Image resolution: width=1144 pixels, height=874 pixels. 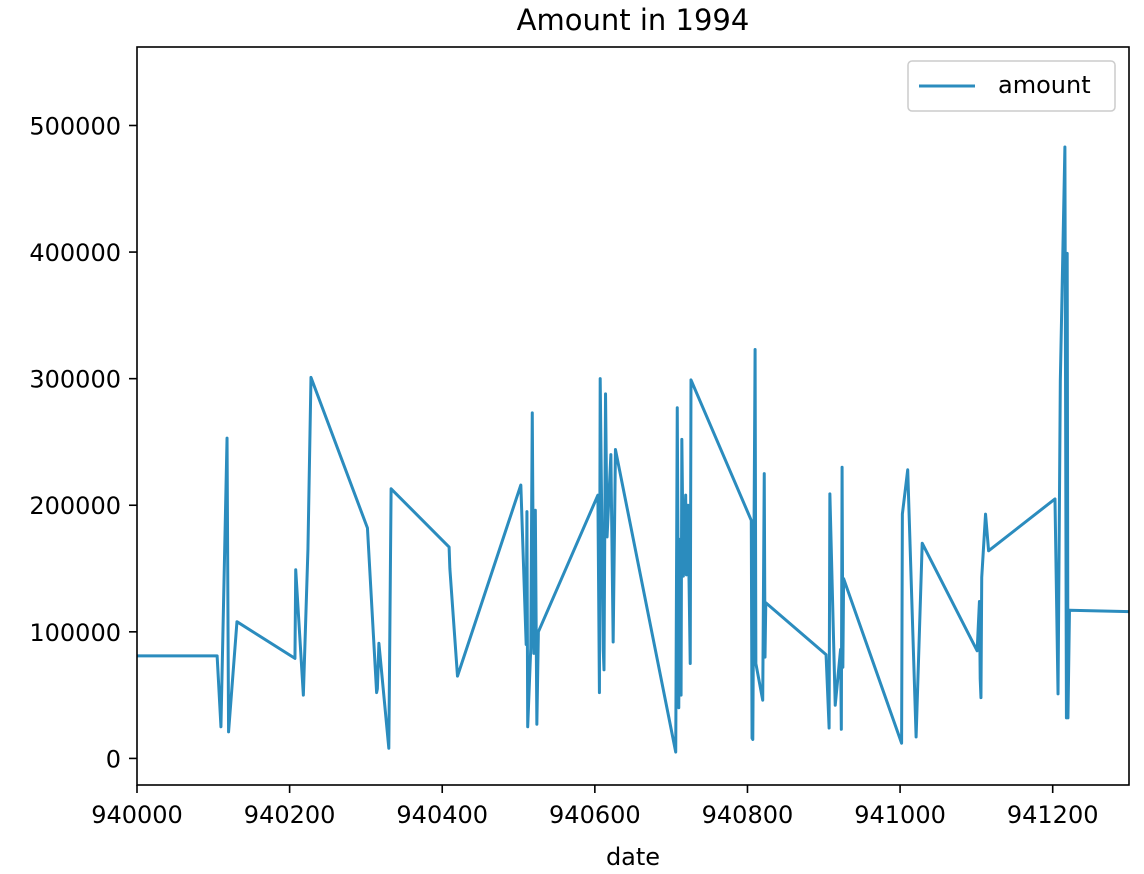 I want to click on x-axis-label: date, so click(x=633, y=857).